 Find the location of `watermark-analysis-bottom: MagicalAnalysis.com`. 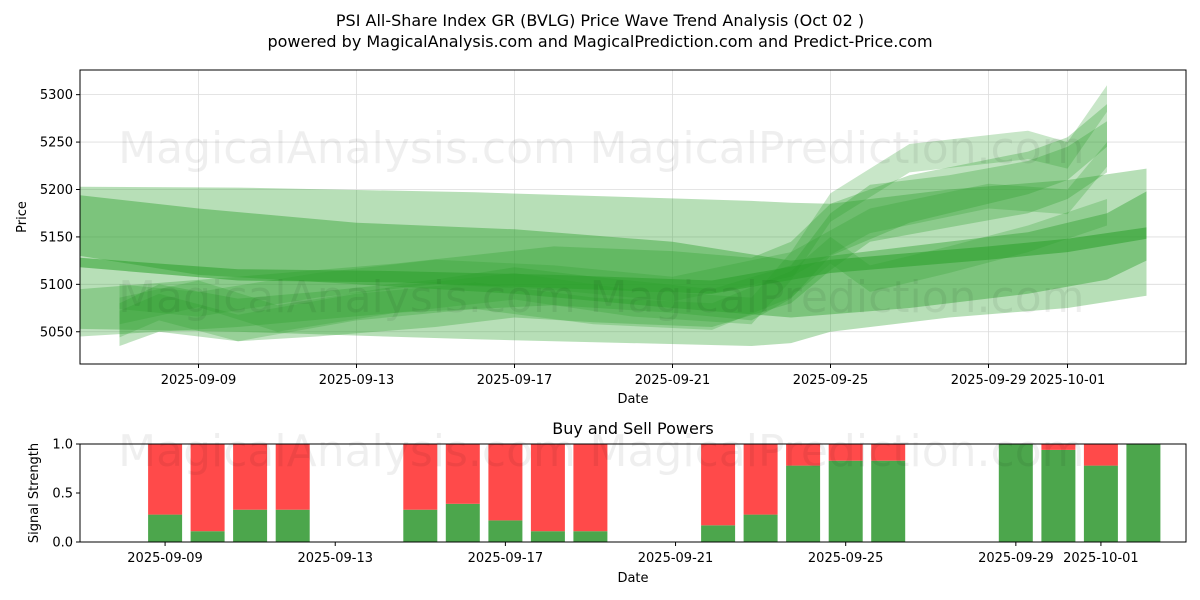

watermark-analysis-bottom: MagicalAnalysis.com is located at coordinates (347, 451).